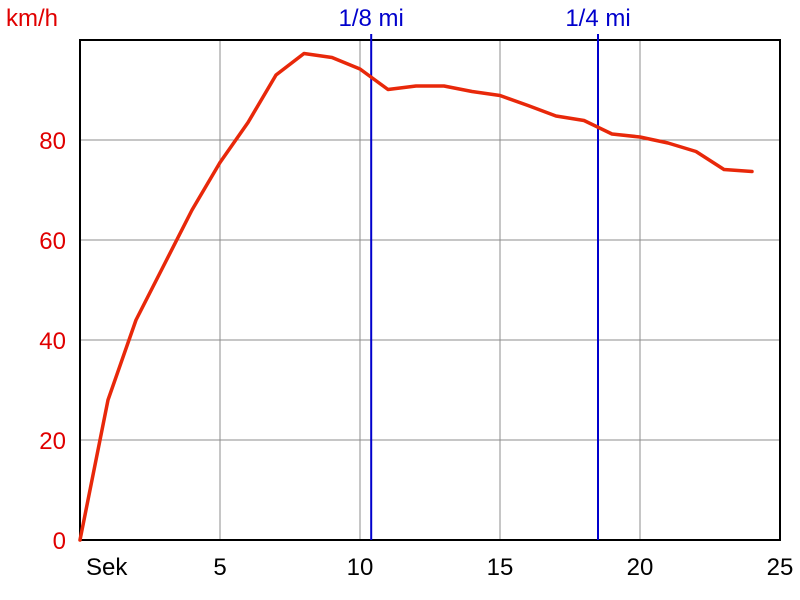 This screenshot has width=800, height=600. Describe the element at coordinates (52, 441) in the screenshot. I see `y-tick-label: 20` at that location.